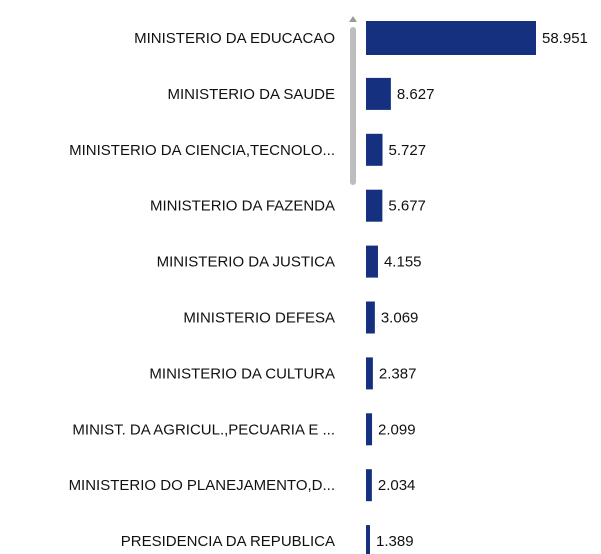  What do you see at coordinates (407, 206) in the screenshot?
I see `value-label: 5.677` at bounding box center [407, 206].